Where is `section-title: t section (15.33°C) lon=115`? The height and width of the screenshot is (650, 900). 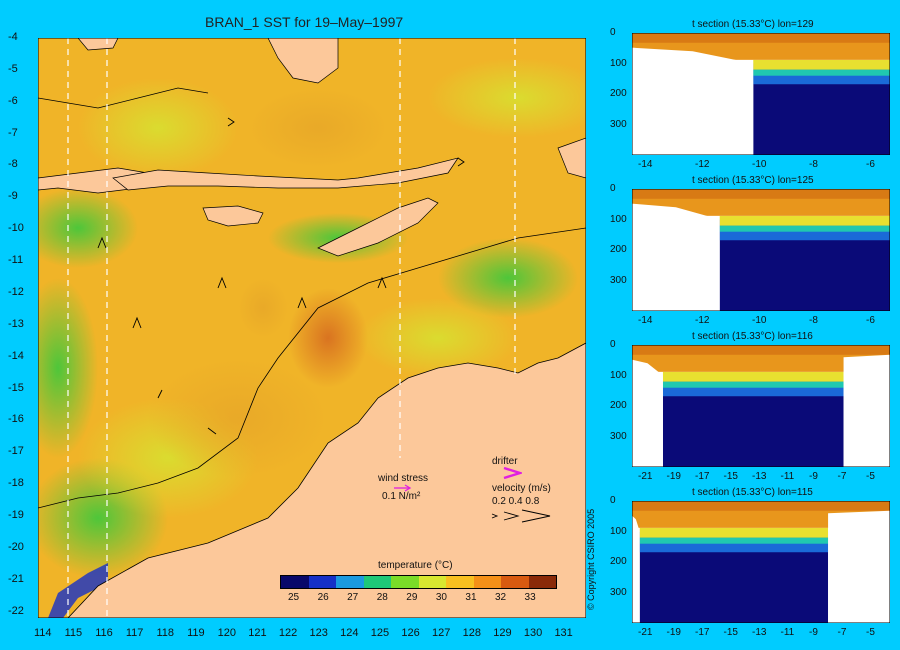
section-title: t section (15.33°C) lon=115 is located at coordinates (752, 492).